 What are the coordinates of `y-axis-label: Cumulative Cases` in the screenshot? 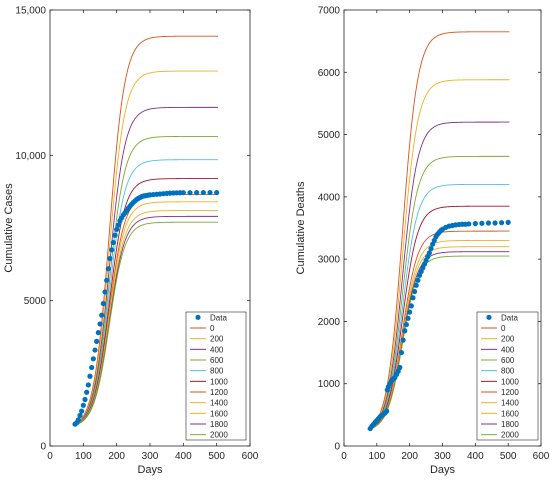 It's located at (9, 228).